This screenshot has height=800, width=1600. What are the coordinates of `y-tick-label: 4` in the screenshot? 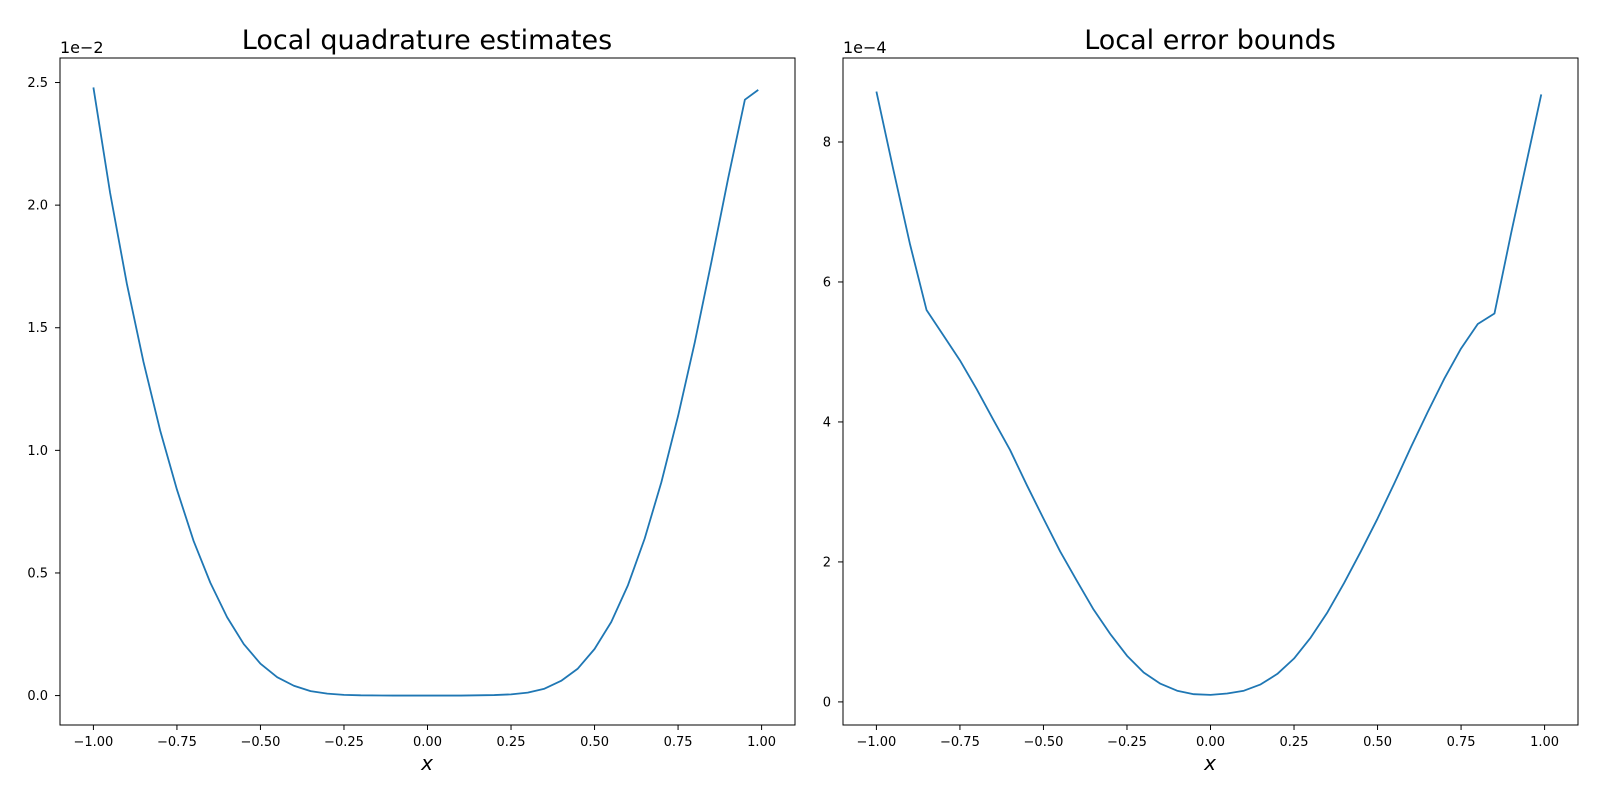 It's located at (827, 422).